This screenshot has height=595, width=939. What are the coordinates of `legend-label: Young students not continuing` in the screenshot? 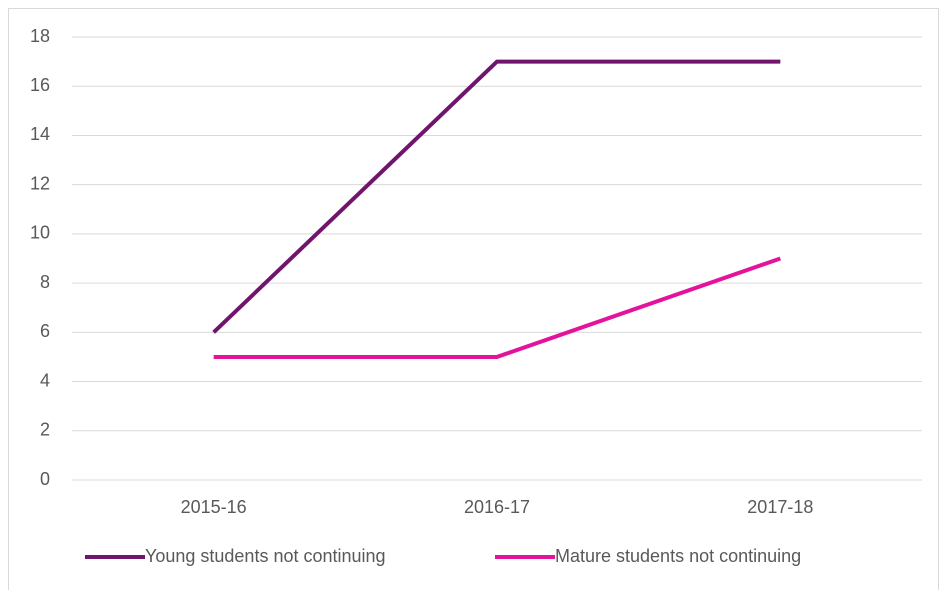 It's located at (265, 556).